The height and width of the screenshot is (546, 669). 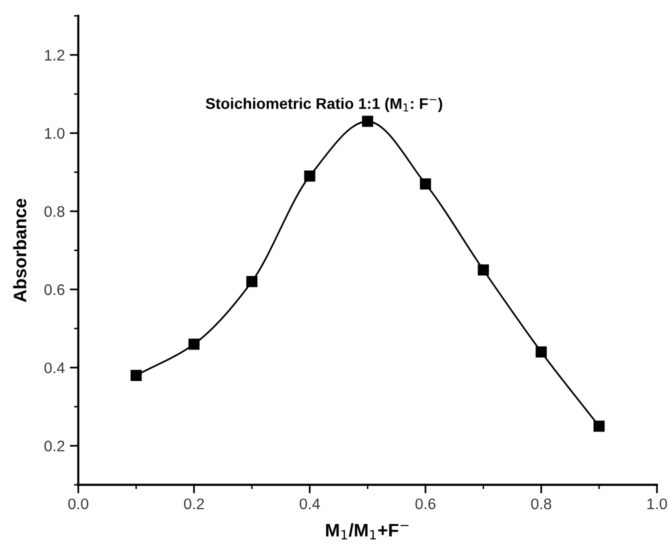 What do you see at coordinates (324, 105) in the screenshot?
I see `annotation: Stoichiometric Ratio 1:1 (M$_{1}$: F$^{−}$)` at bounding box center [324, 105].